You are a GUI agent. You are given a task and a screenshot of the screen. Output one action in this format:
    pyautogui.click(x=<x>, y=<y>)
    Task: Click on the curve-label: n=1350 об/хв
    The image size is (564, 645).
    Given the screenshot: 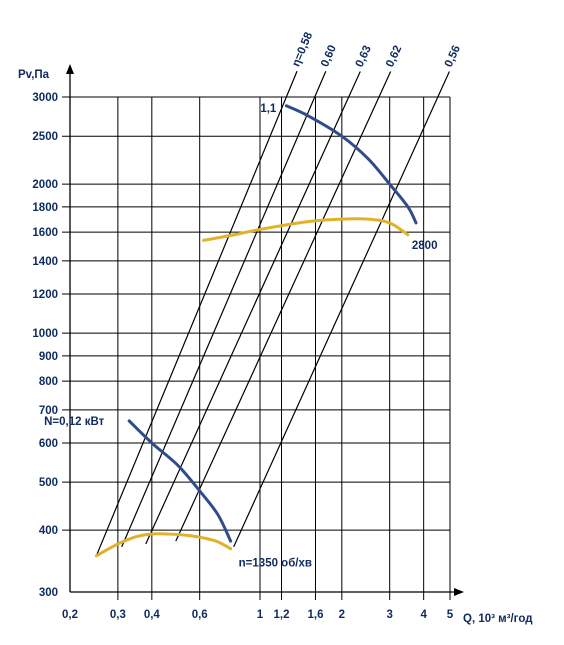 What is the action you would take?
    pyautogui.click(x=275, y=564)
    